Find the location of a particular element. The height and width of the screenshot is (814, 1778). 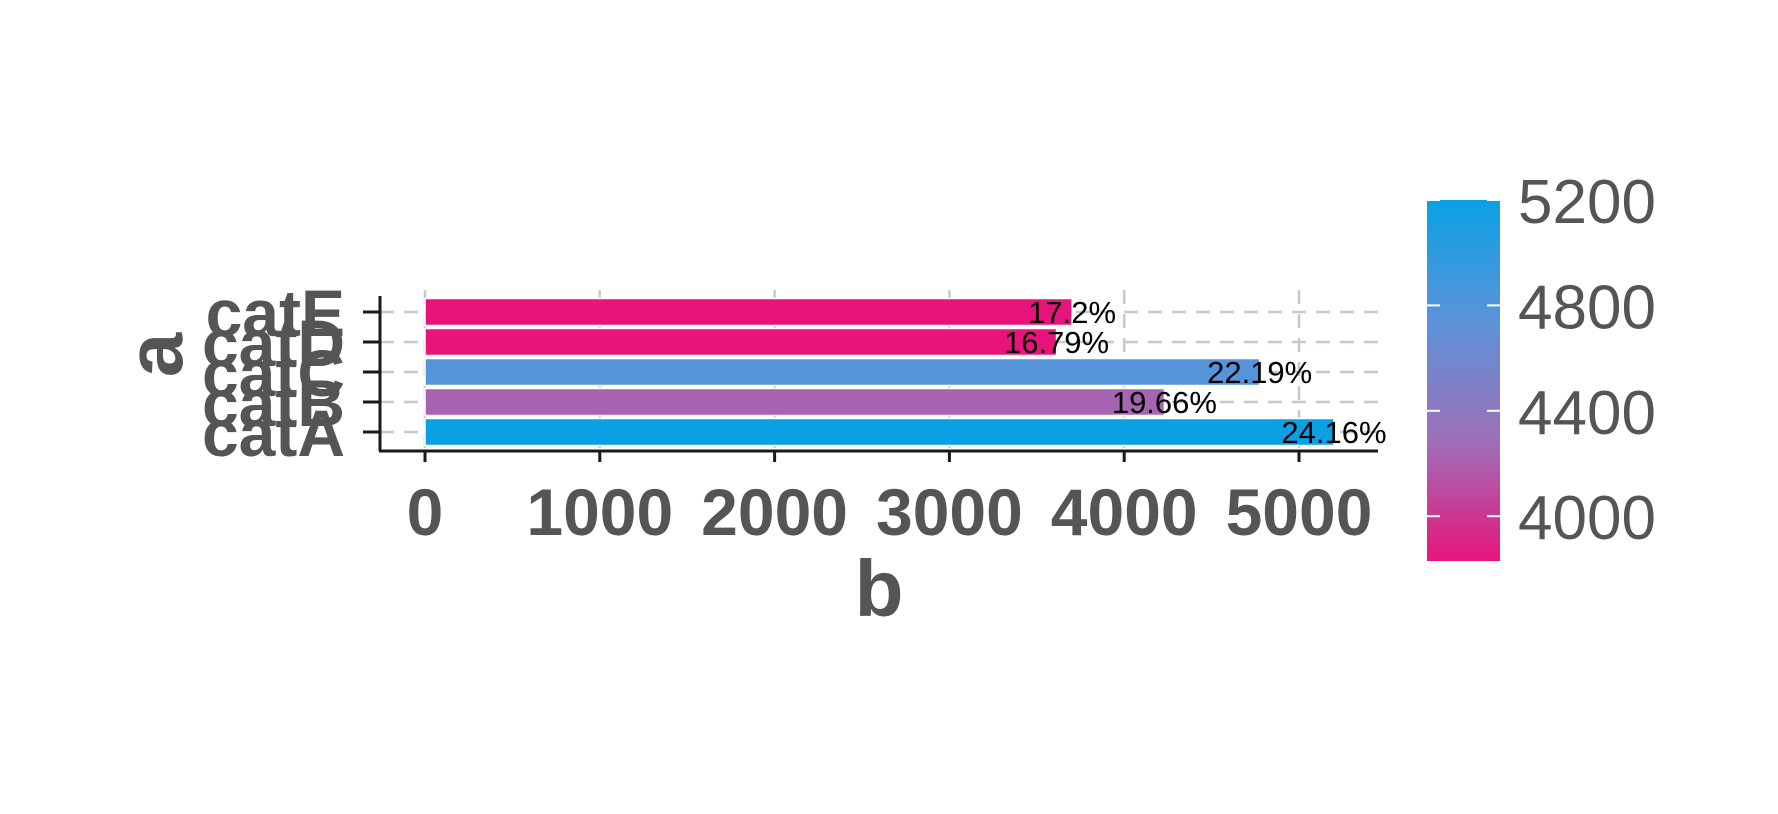

y-tick-label-catB: catB is located at coordinates (273, 403).